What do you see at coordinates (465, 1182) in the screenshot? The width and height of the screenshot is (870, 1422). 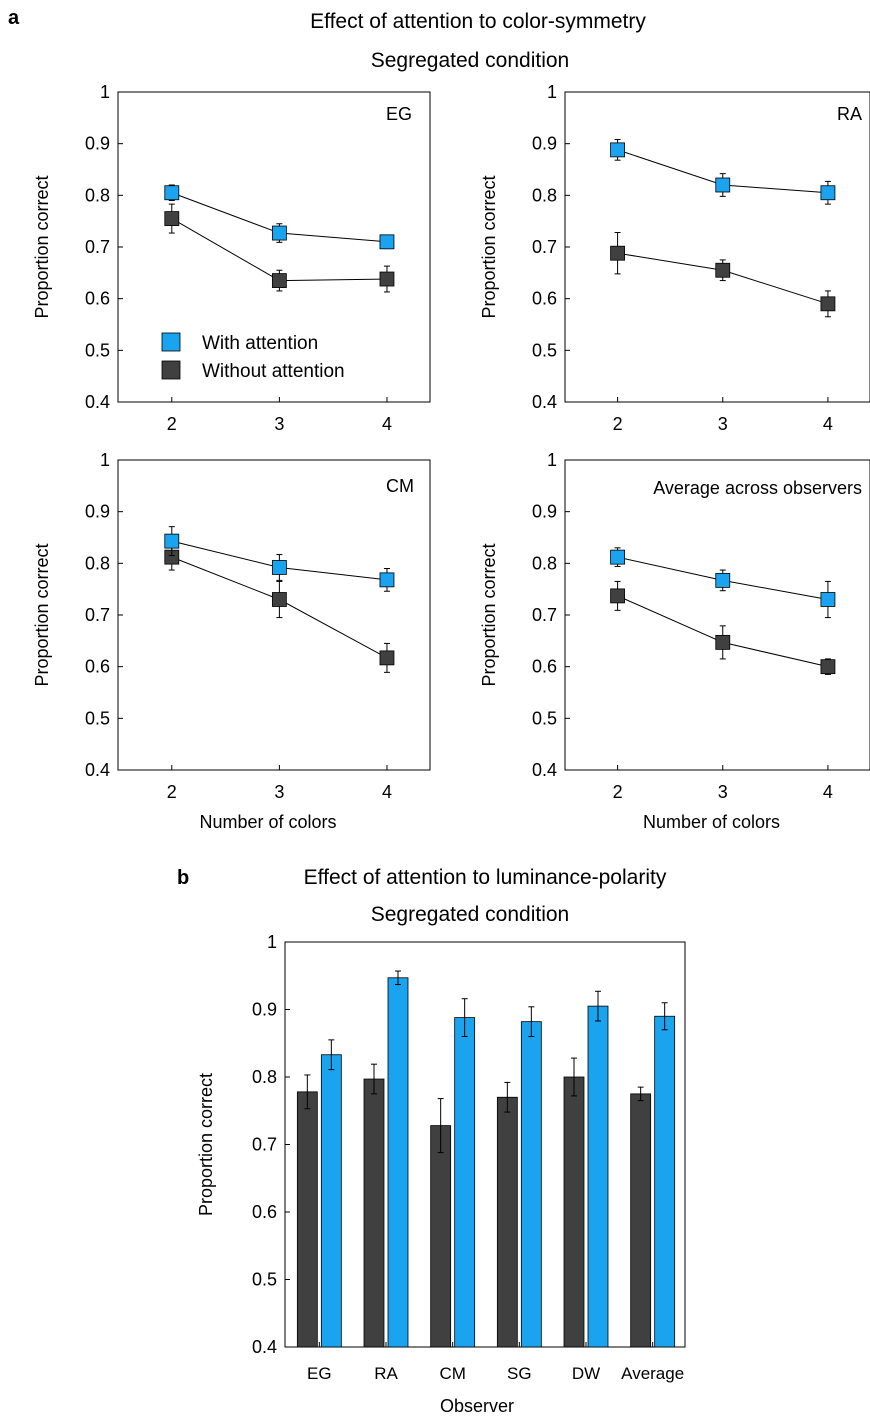 I see `bar-with-attention-cm` at bounding box center [465, 1182].